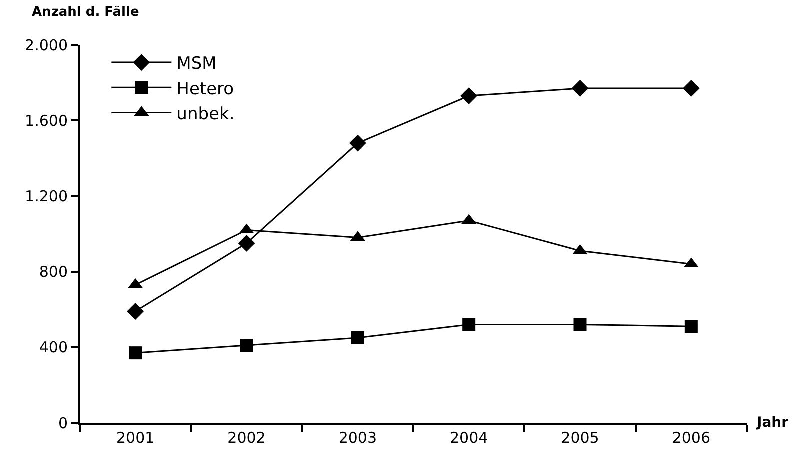 The height and width of the screenshot is (463, 807). Describe the element at coordinates (46, 196) in the screenshot. I see `y-tick-label: 1.200` at that location.